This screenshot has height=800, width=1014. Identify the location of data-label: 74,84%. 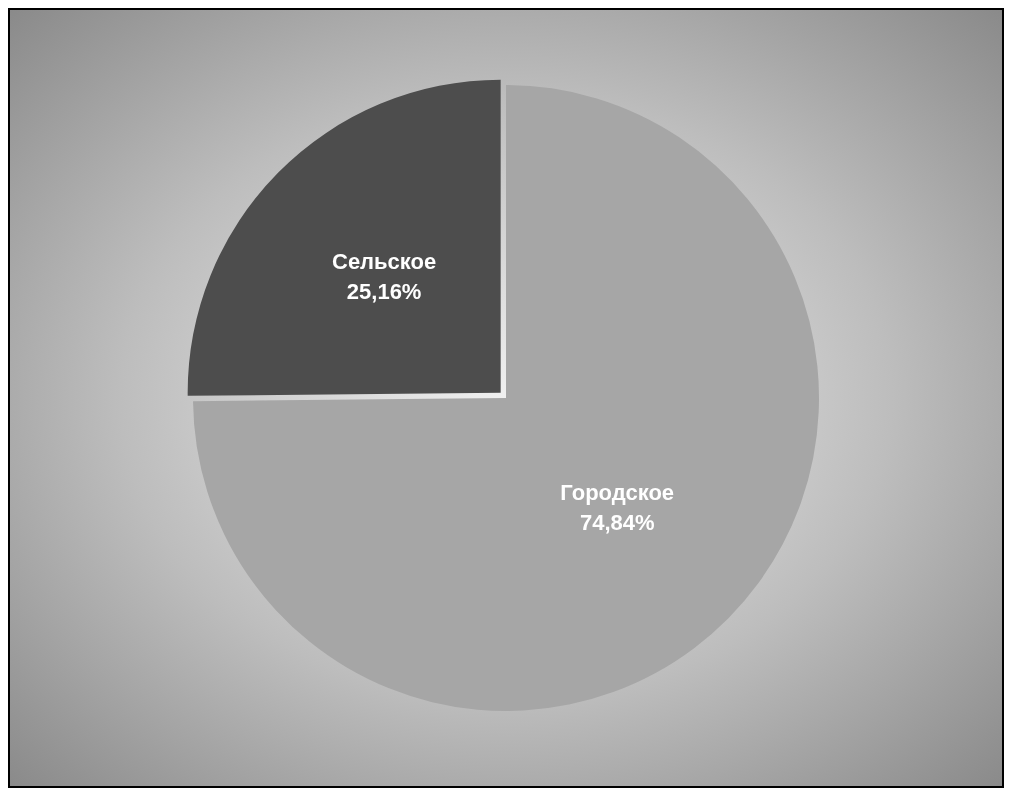
(617, 523).